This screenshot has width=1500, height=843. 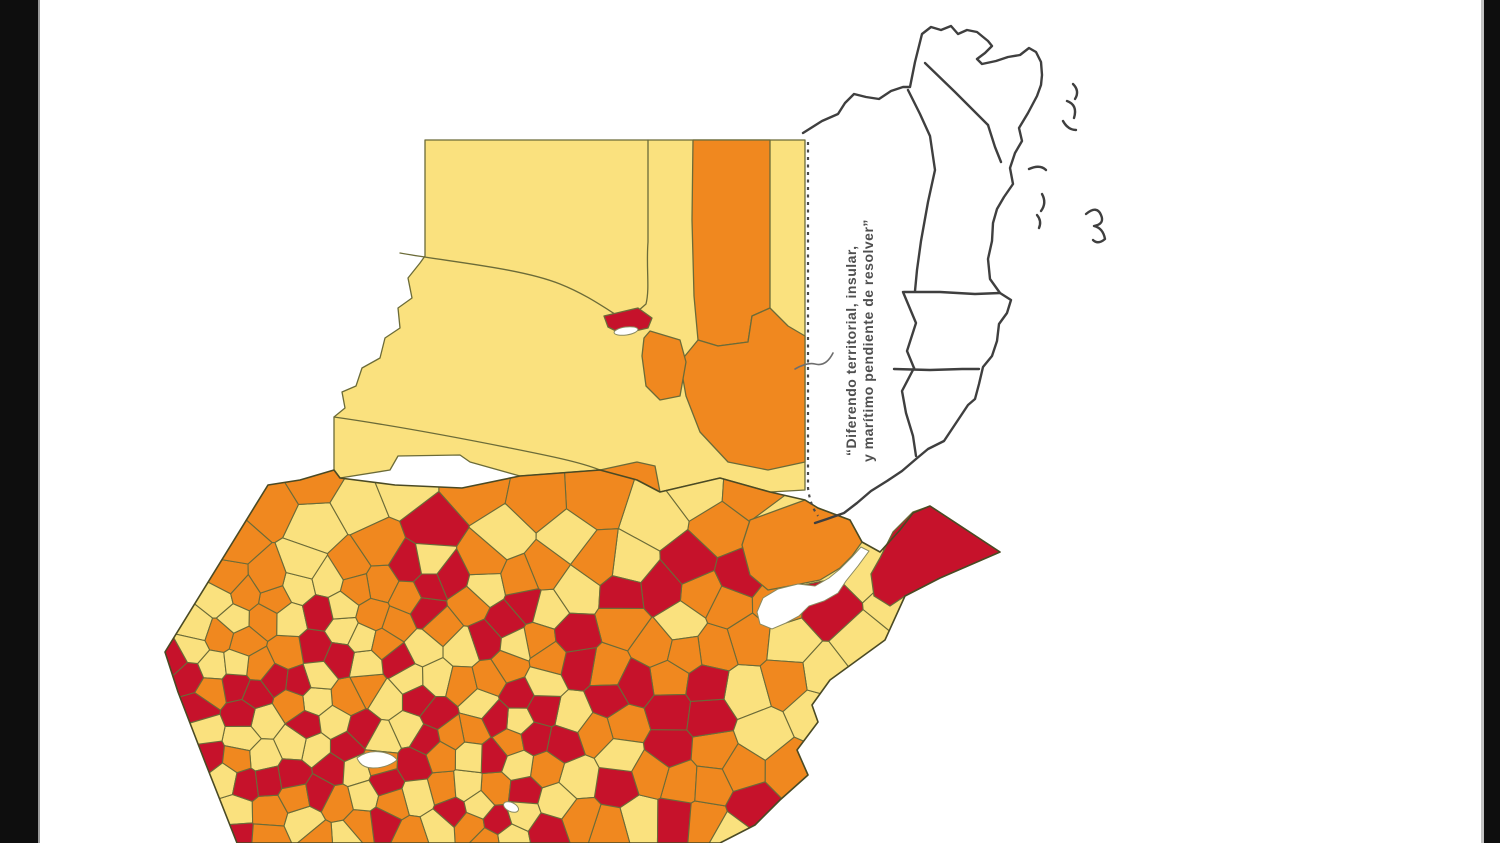 What do you see at coordinates (1490, 421) in the screenshot?
I see `letterbox-right` at bounding box center [1490, 421].